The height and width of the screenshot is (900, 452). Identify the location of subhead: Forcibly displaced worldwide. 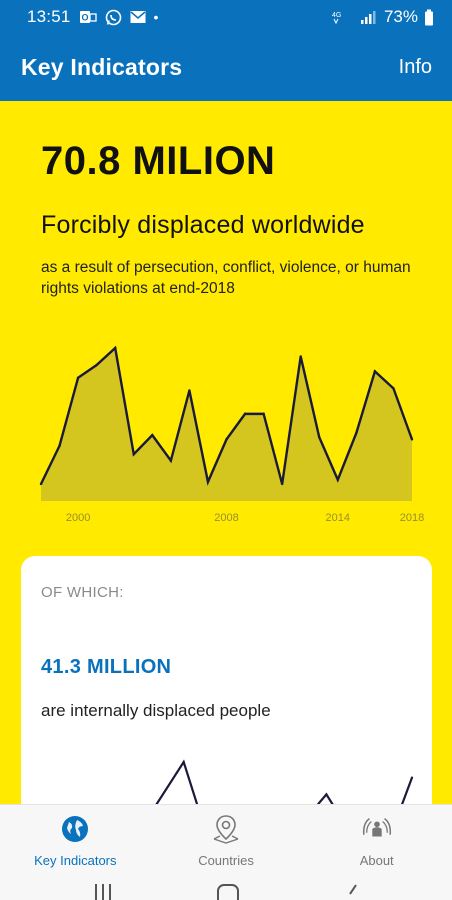
(203, 225).